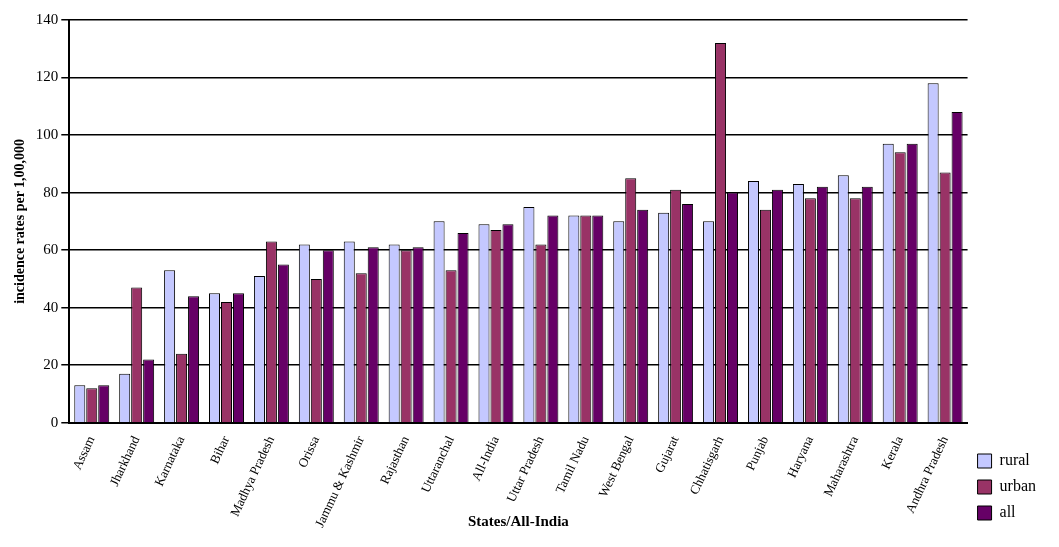 Image resolution: width=1059 pixels, height=547 pixels. Describe the element at coordinates (20, 221) in the screenshot. I see `y-axis-title: incidence rates per 1,00,000` at that location.